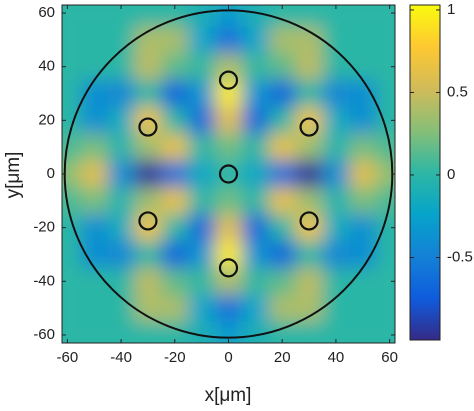  Describe the element at coordinates (44, 280) in the screenshot. I see `y-tick-label: -40` at that location.